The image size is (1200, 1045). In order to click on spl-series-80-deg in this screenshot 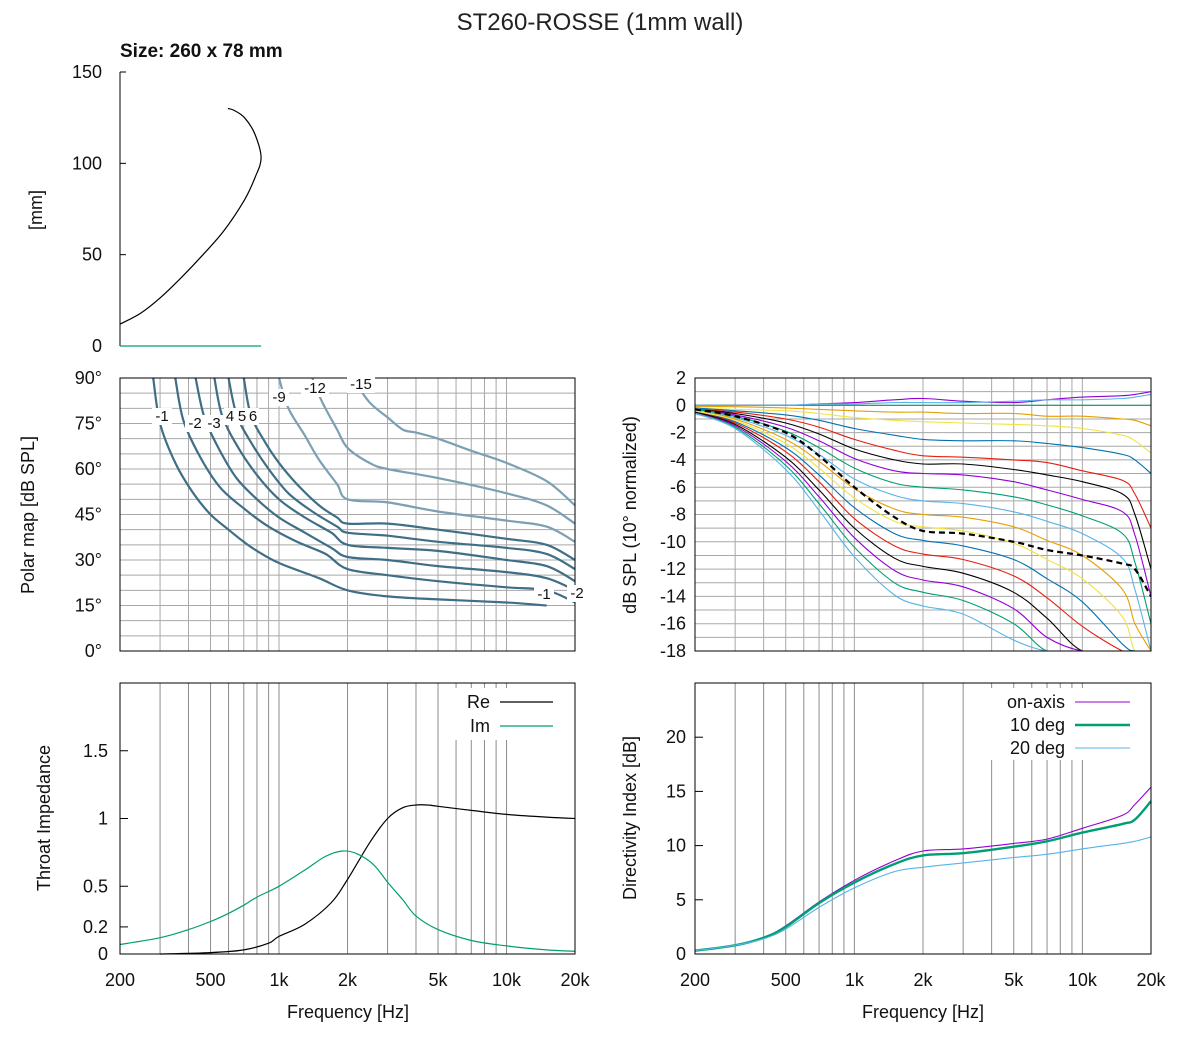, I will do `click(923, 531)`.